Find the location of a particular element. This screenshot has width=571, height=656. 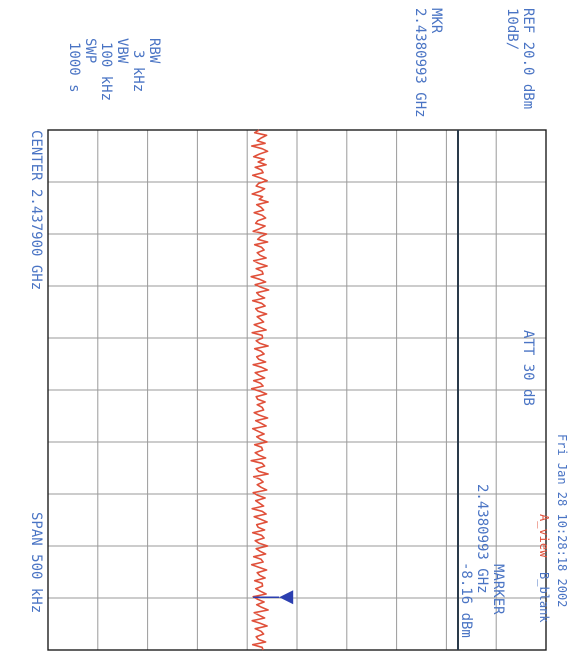

swp-value: 1000 s is located at coordinates (74, 67).